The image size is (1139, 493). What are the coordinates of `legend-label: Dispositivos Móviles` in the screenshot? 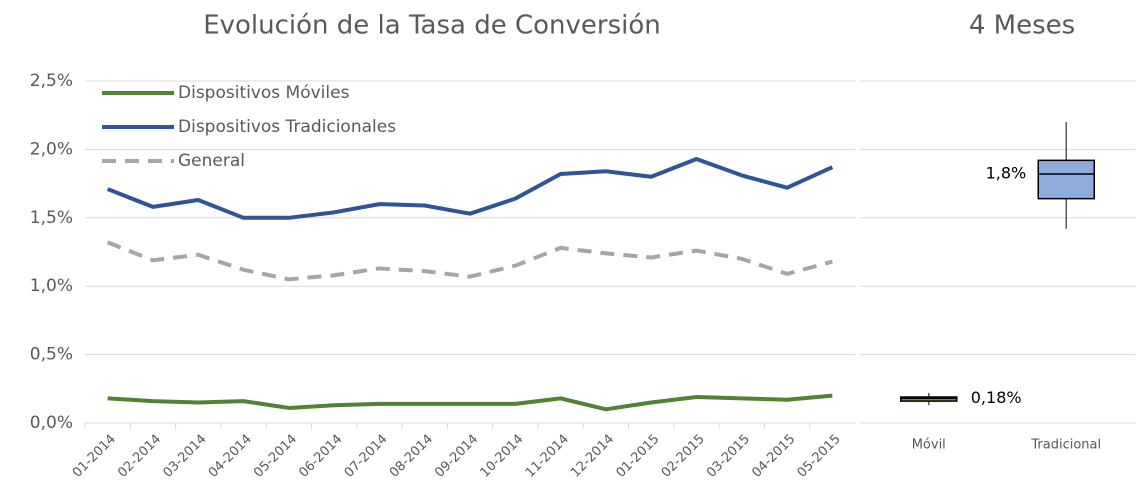 It's located at (264, 93).